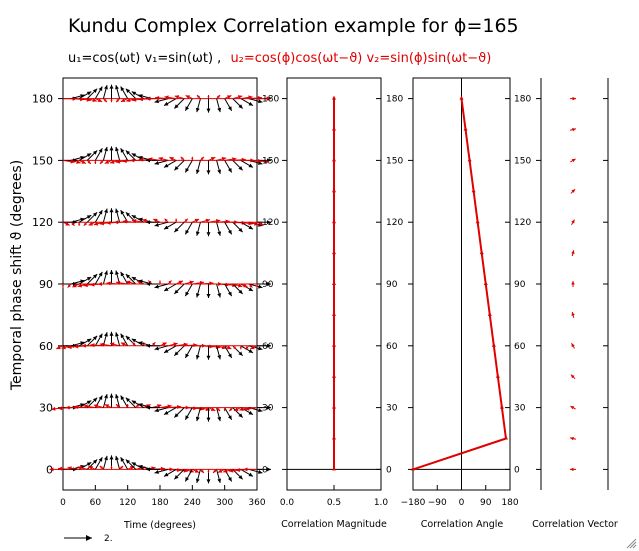 Image resolution: width=639 pixels, height=551 pixels. Describe the element at coordinates (462, 503) in the screenshot. I see `x-tick-label: 0` at that location.